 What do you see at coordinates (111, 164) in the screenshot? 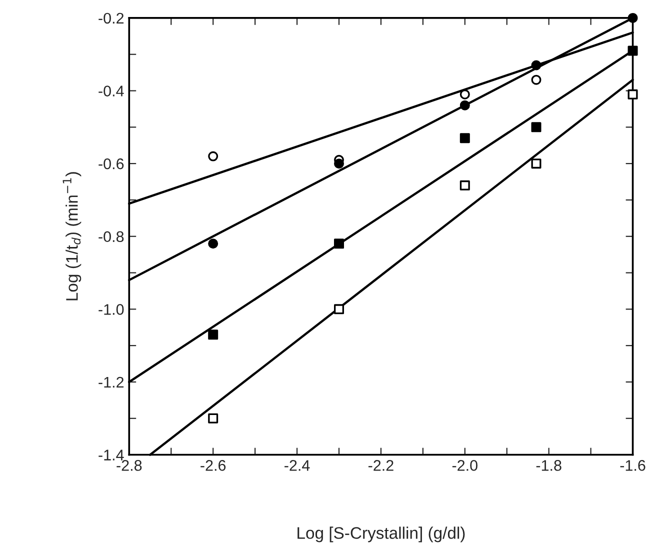
I see `y-tick-label: -0.6` at bounding box center [111, 164].